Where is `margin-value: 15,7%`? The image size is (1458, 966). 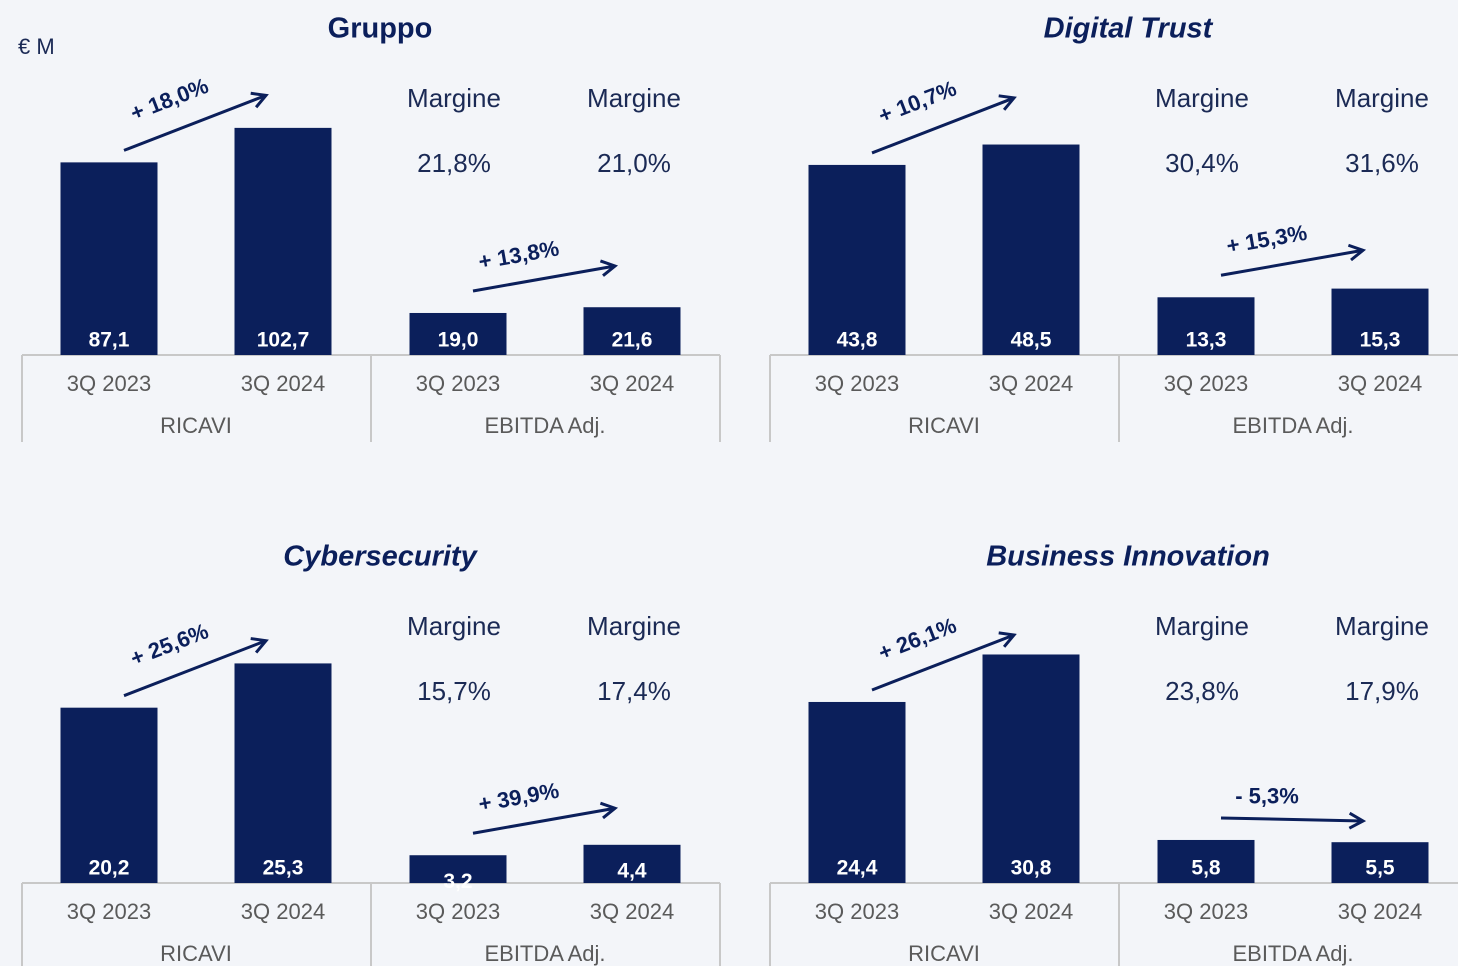
margin-value: 15,7% is located at coordinates (454, 691).